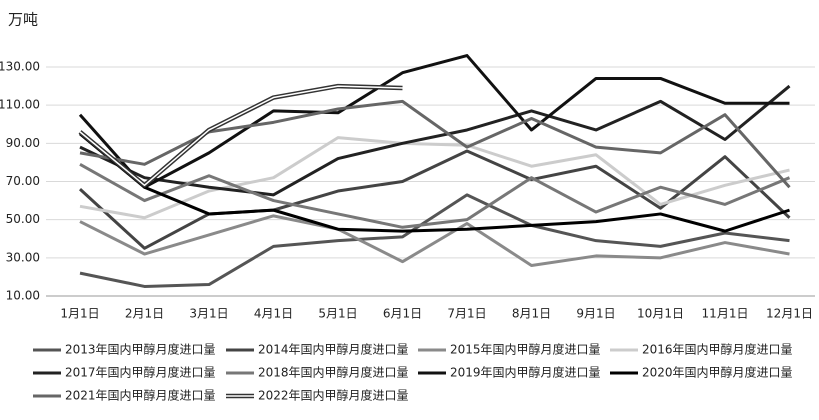  Describe the element at coordinates (717, 349) in the screenshot. I see `legend-label: 2016年国内甲醇月度进口量` at that location.